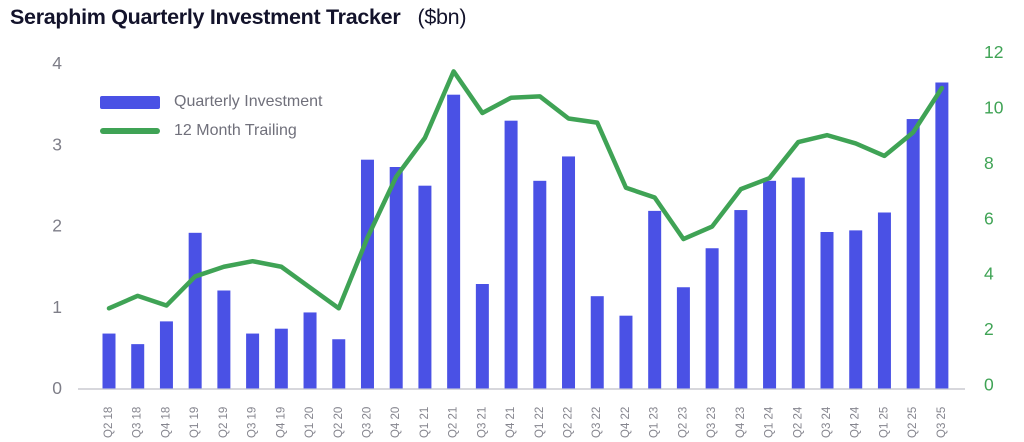 The image size is (1024, 442). What do you see at coordinates (741, 422) in the screenshot?
I see `x-axis-label-q4-23: Q4 23` at bounding box center [741, 422].